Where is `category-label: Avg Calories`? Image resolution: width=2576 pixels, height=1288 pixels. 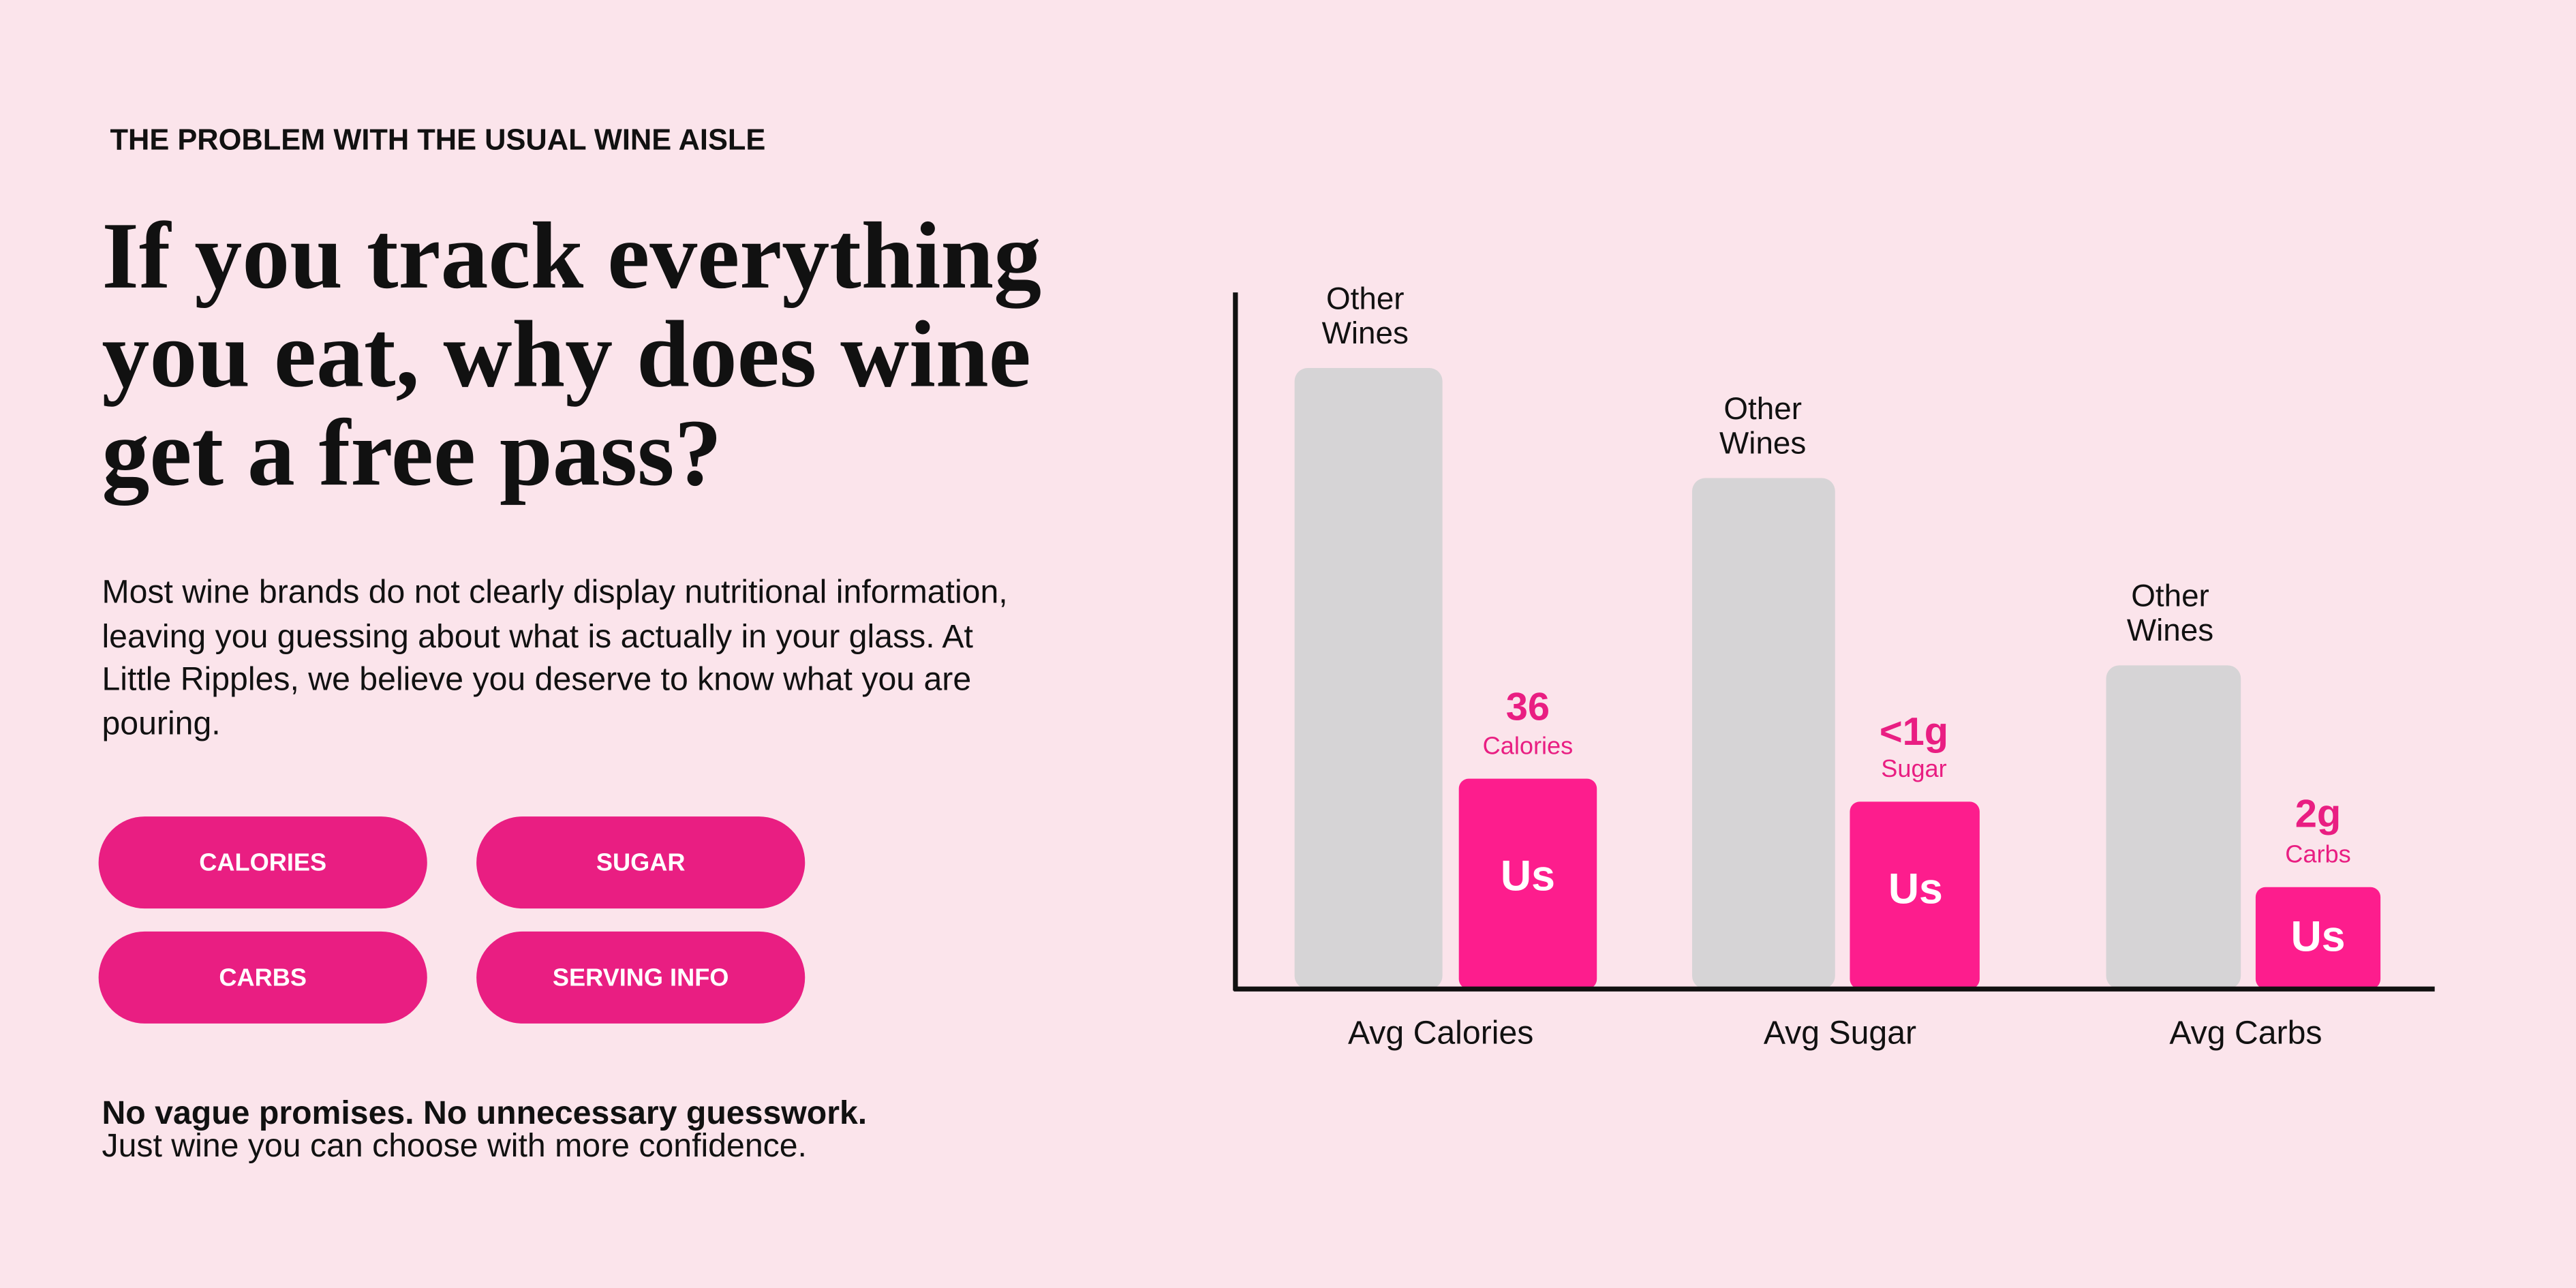 category-label: Avg Calories is located at coordinates (1440, 1032).